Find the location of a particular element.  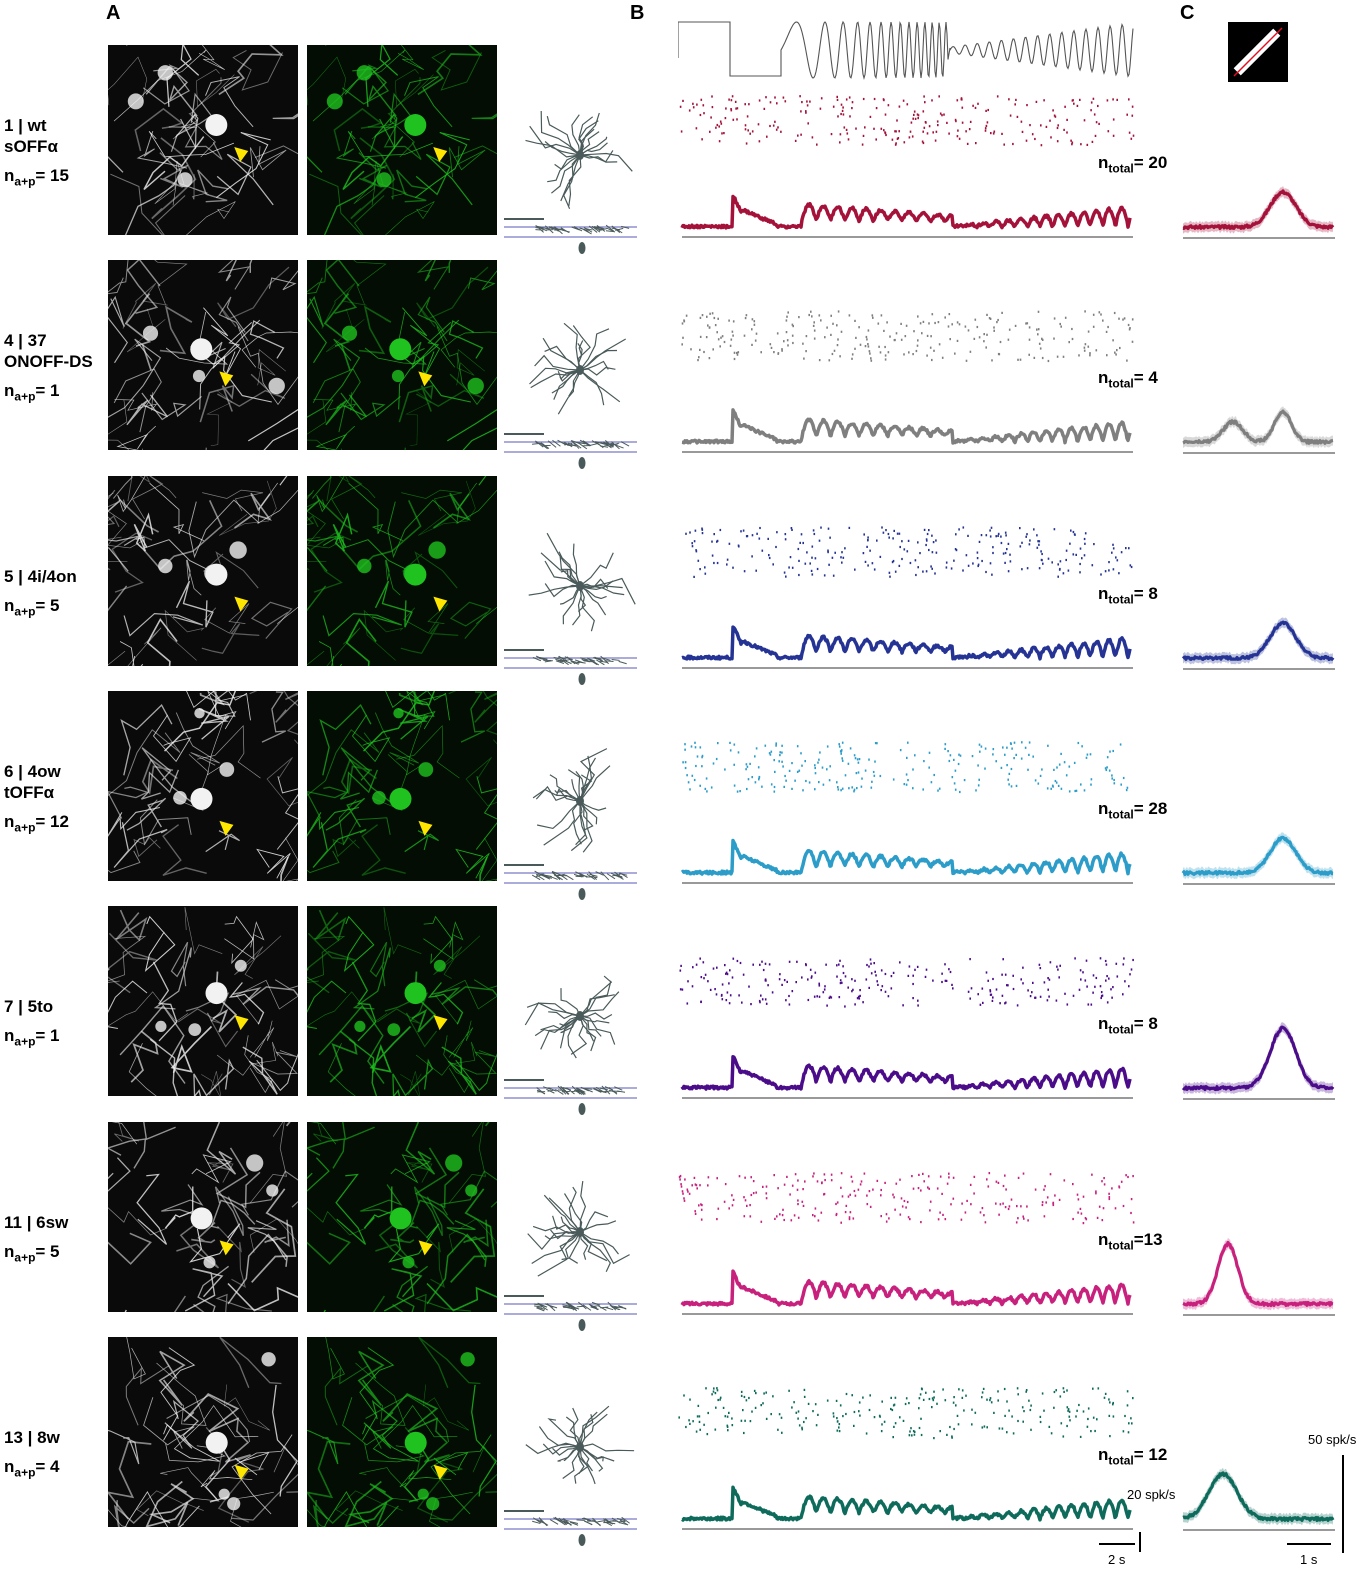

cell-type-label: 6 | 4ow tOFFα na+p= 12 is located at coordinates (36, 799).